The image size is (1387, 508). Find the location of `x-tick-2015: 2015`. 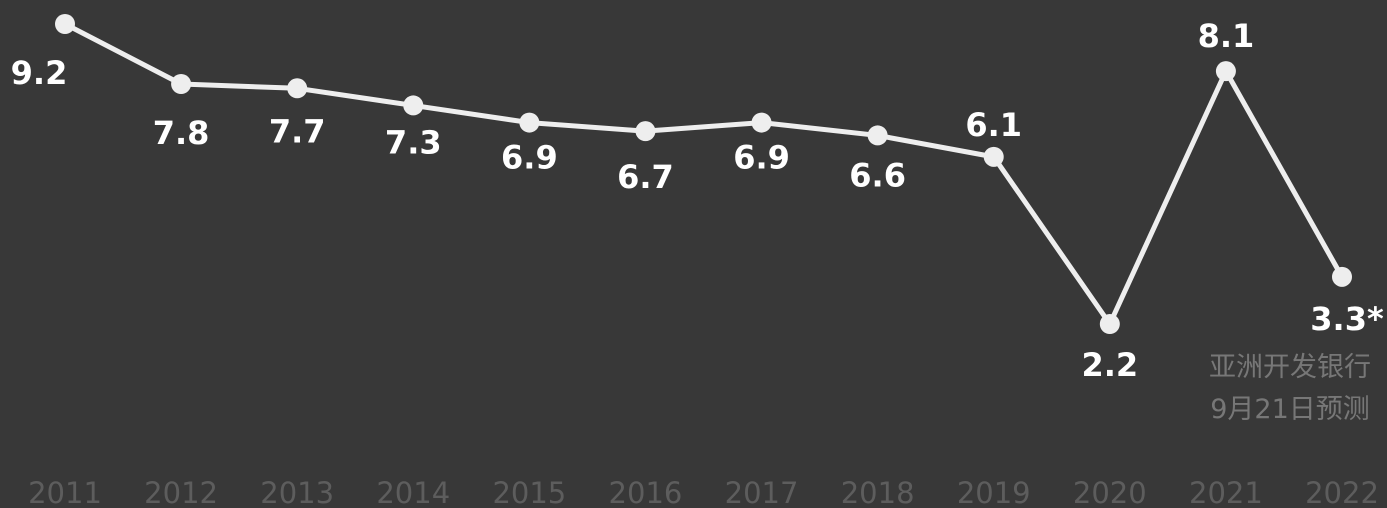

x-tick-2015: 2015 is located at coordinates (529, 492).